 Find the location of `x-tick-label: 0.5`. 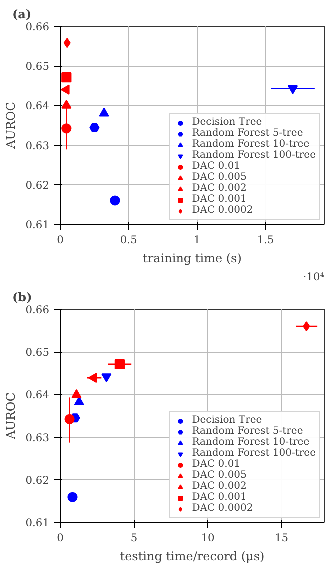

x-tick-label: 0.5 is located at coordinates (129, 240).